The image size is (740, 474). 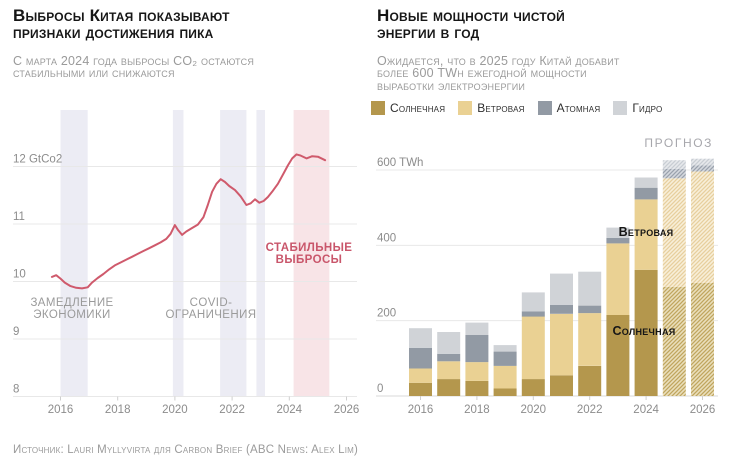 I want to click on wind-swatch-icon, so click(x=465, y=108).